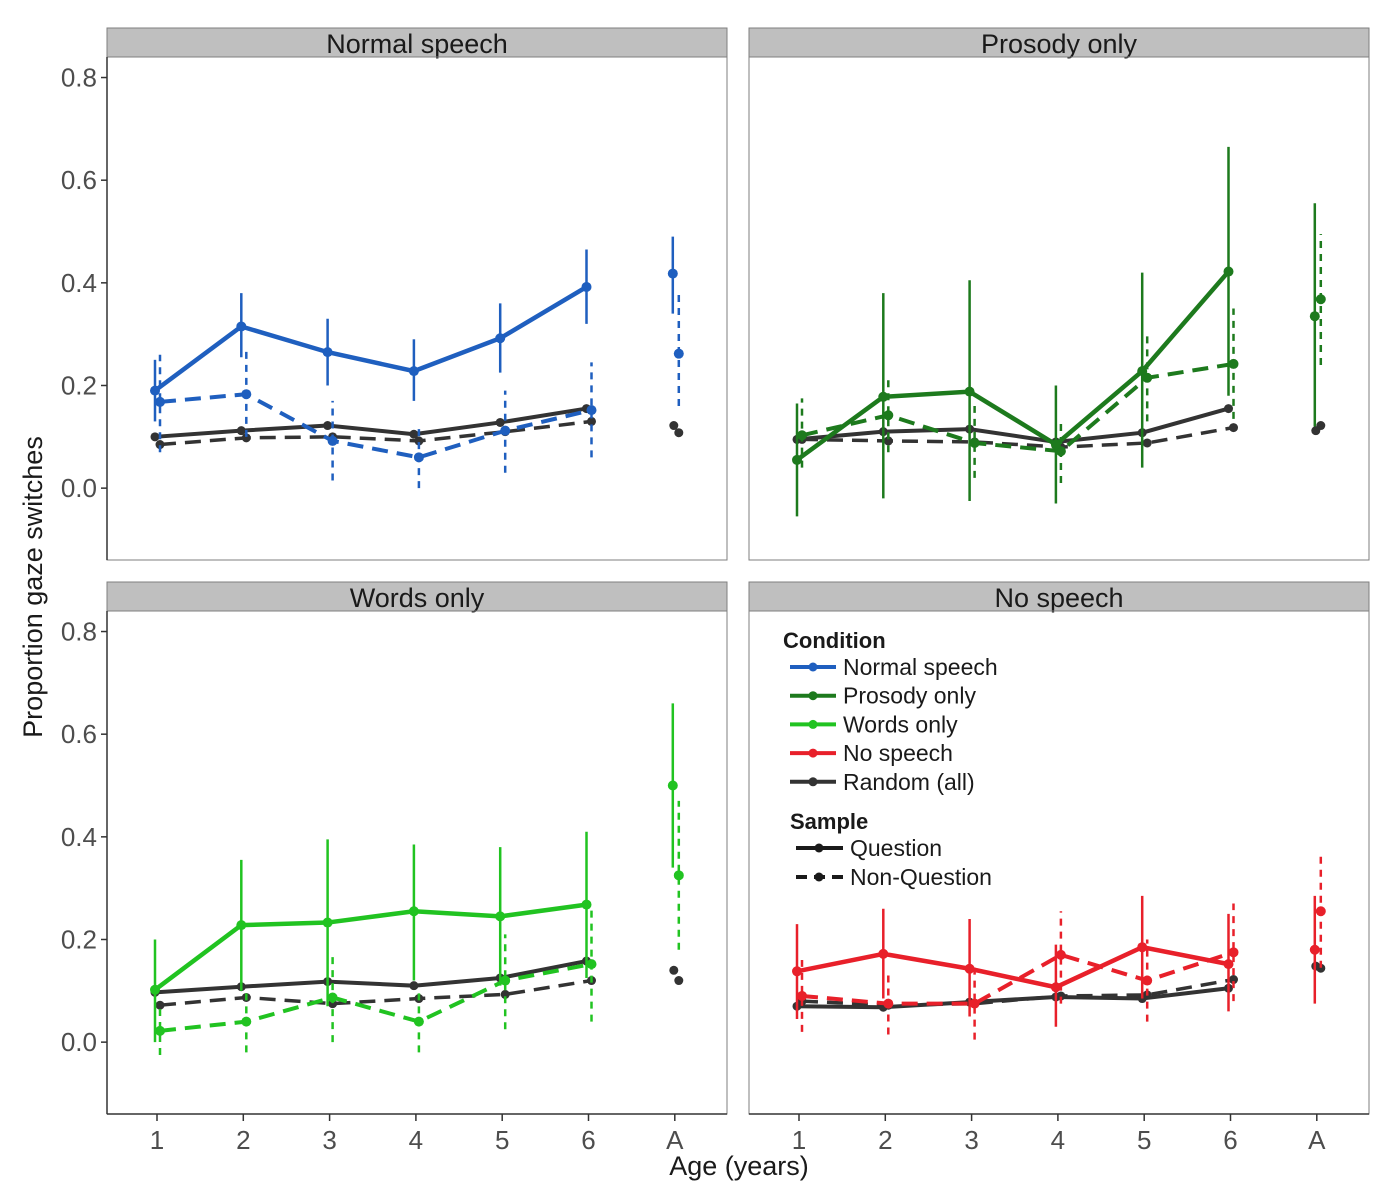  I want to click on panel-title: No speech, so click(1058, 598).